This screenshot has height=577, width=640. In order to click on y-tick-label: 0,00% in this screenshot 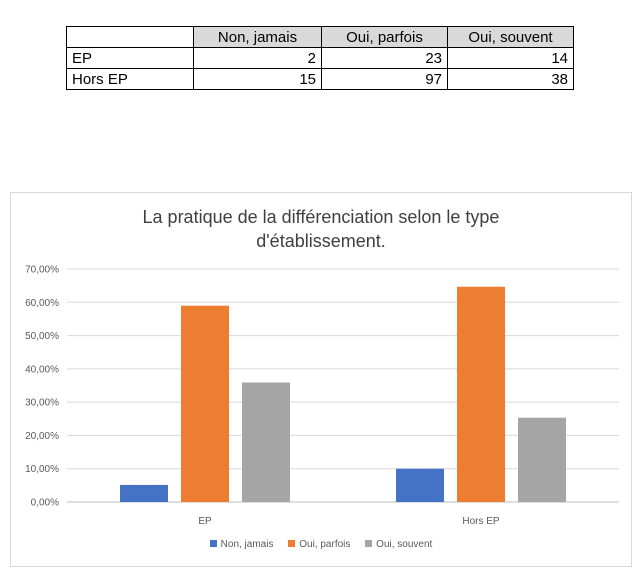, I will do `click(45, 503)`.